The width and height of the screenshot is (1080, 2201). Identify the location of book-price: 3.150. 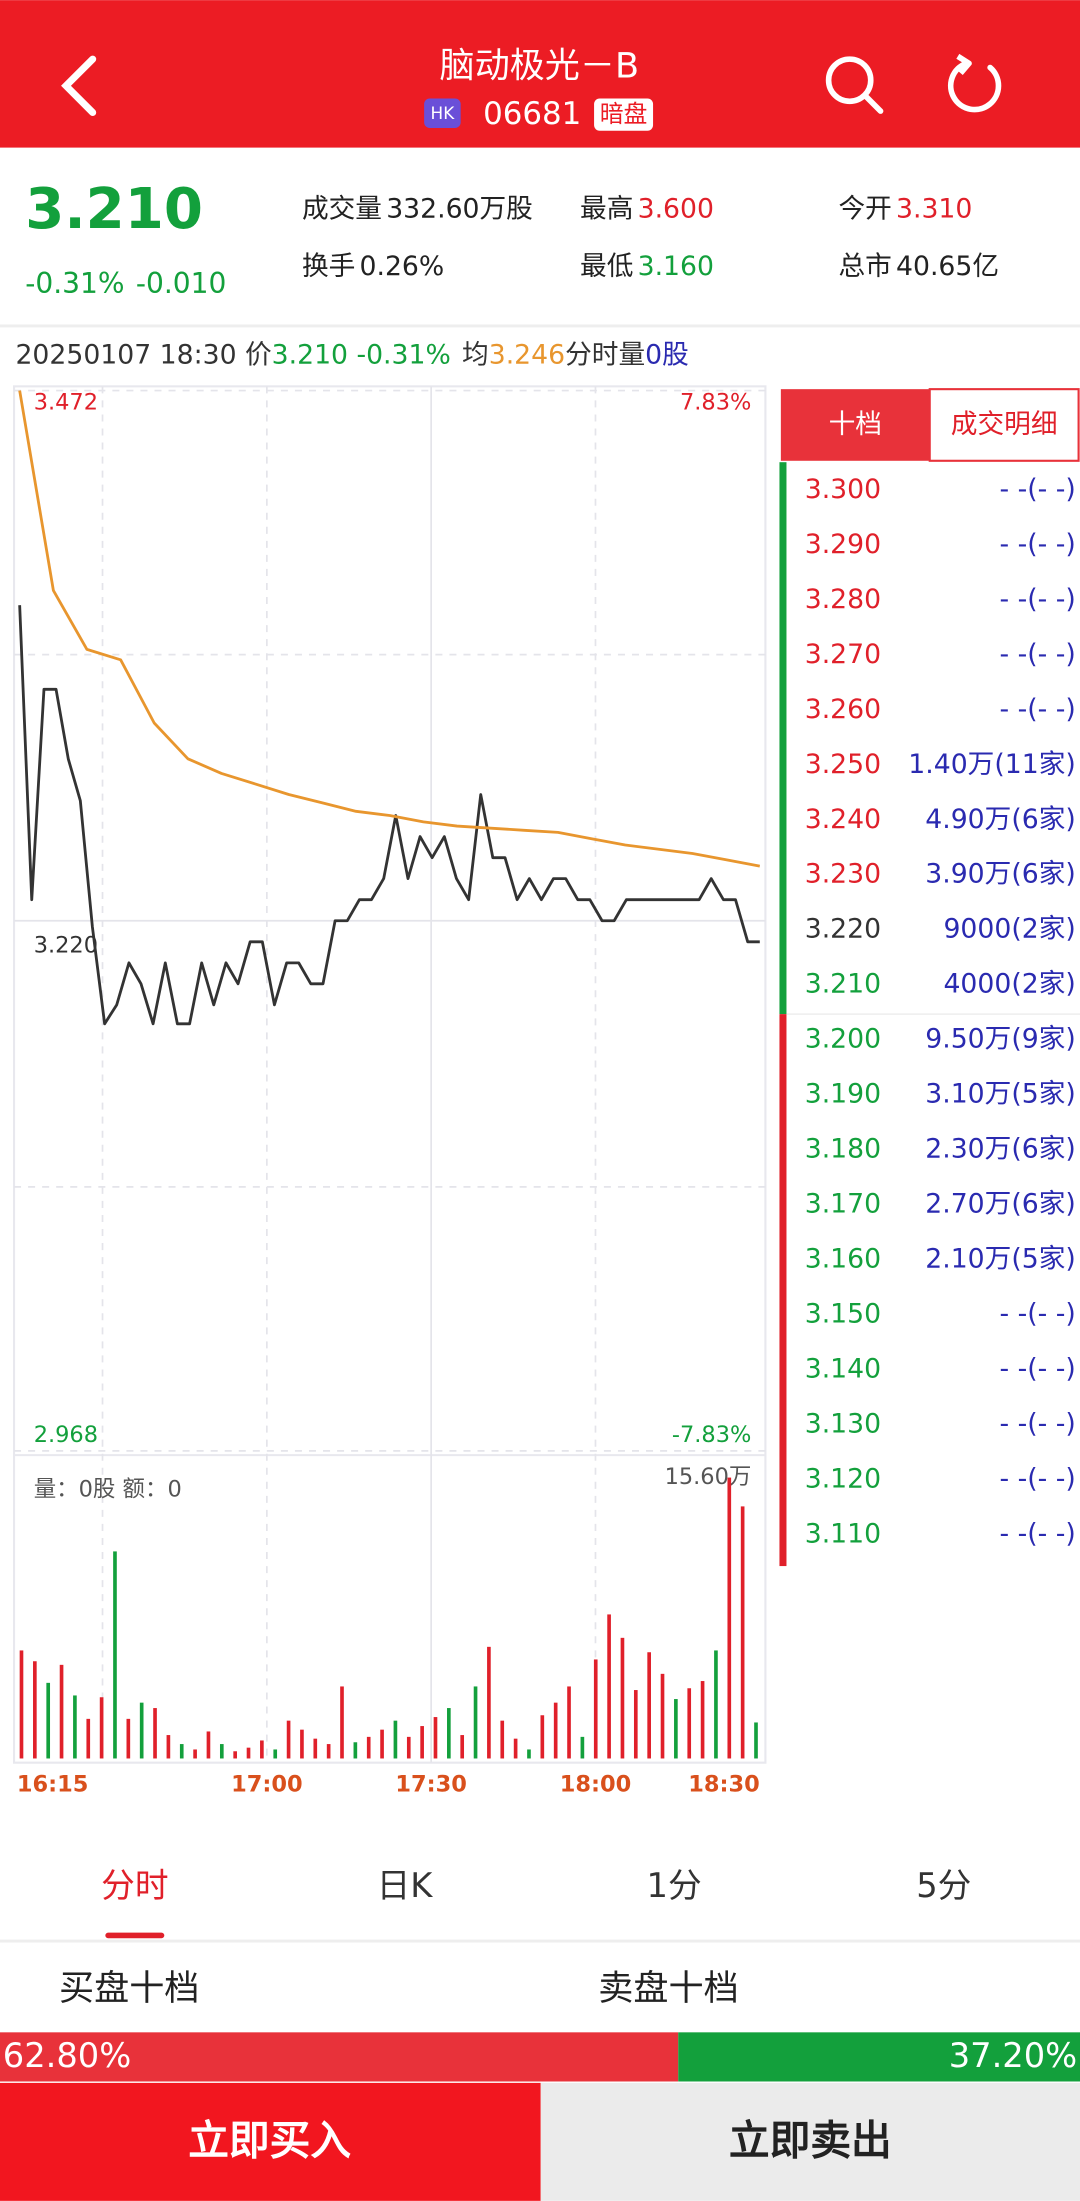
(843, 1314).